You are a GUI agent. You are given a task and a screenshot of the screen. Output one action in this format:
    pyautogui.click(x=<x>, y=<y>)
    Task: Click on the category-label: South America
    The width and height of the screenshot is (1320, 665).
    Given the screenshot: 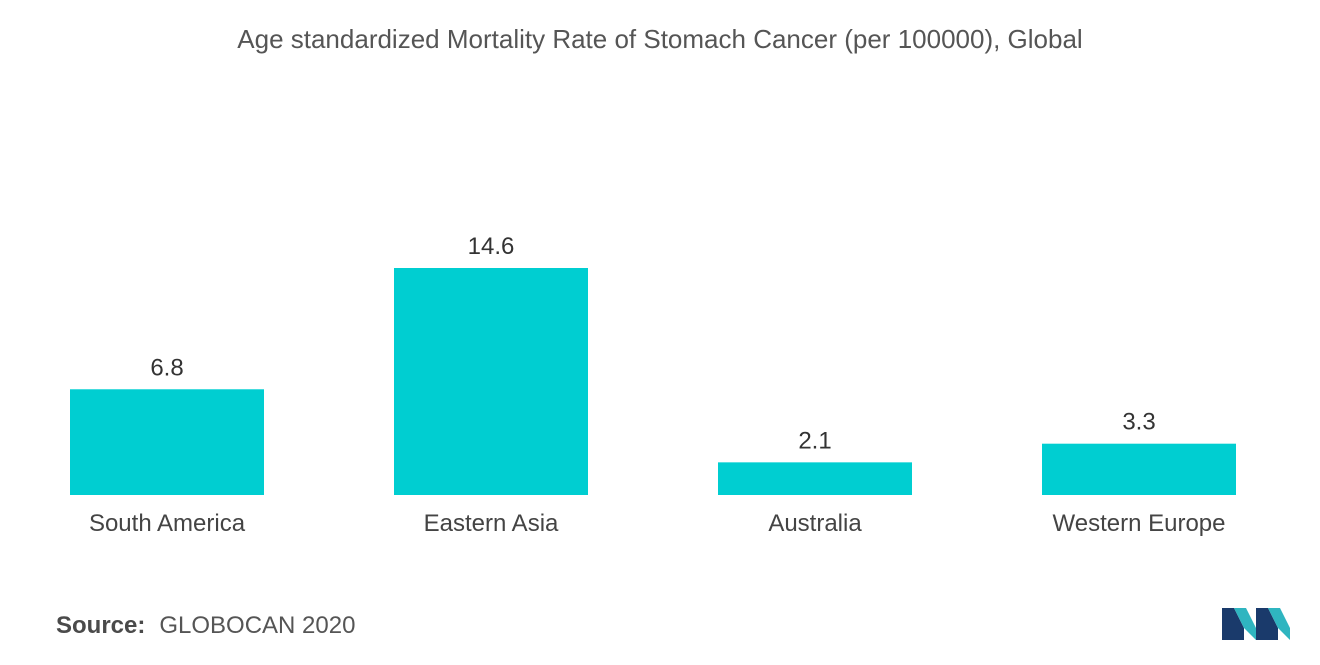 What is the action you would take?
    pyautogui.click(x=167, y=523)
    